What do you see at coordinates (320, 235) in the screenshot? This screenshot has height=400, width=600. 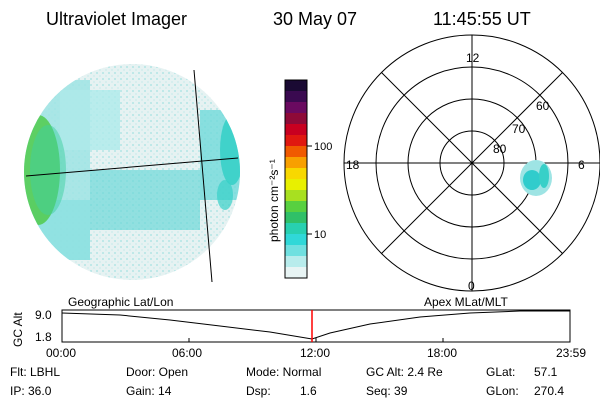 I see `colorbar-label-10: 10` at bounding box center [320, 235].